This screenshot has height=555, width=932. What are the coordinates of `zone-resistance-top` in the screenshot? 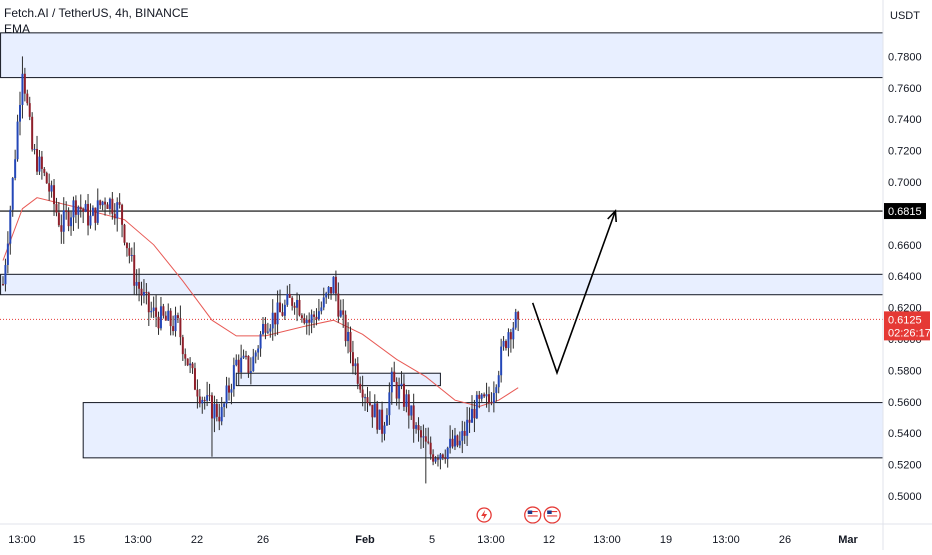 It's located at (442, 55).